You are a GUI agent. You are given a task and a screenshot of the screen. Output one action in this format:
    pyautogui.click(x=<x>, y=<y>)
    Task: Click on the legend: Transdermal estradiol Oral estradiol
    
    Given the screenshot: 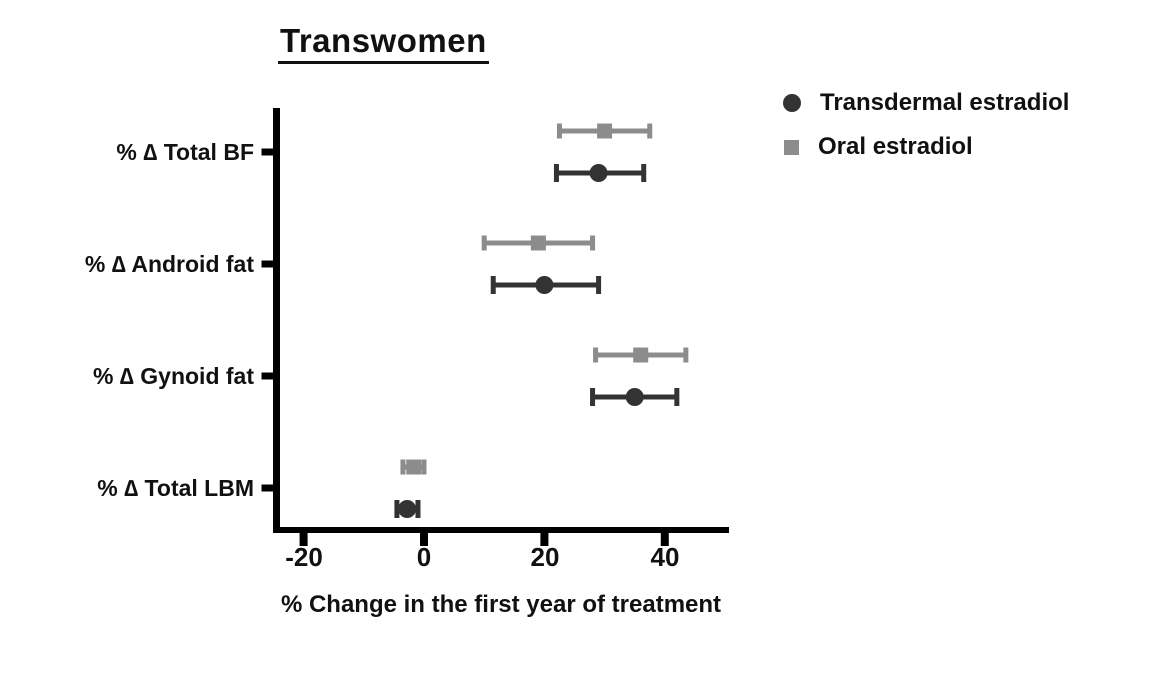 What is the action you would take?
    pyautogui.click(x=926, y=132)
    